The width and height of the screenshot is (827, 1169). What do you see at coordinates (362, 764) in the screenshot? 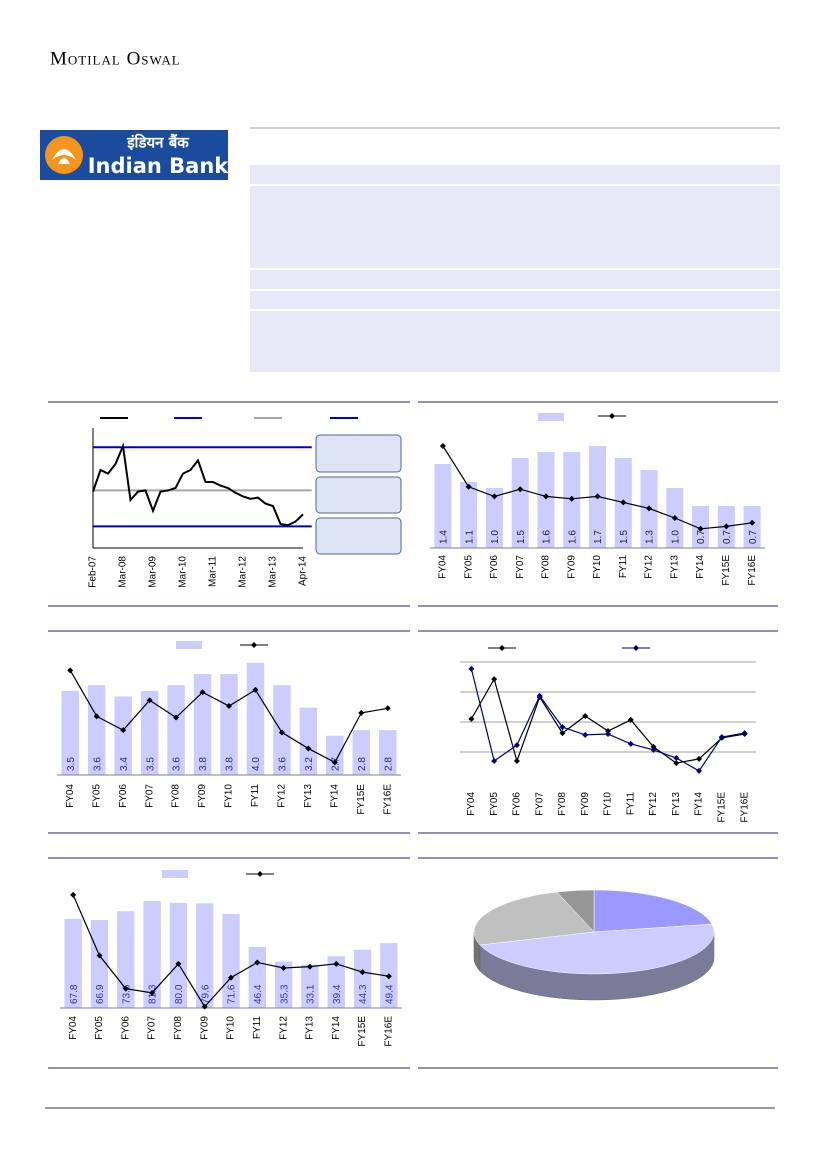
I see `data-label: 2.8` at bounding box center [362, 764].